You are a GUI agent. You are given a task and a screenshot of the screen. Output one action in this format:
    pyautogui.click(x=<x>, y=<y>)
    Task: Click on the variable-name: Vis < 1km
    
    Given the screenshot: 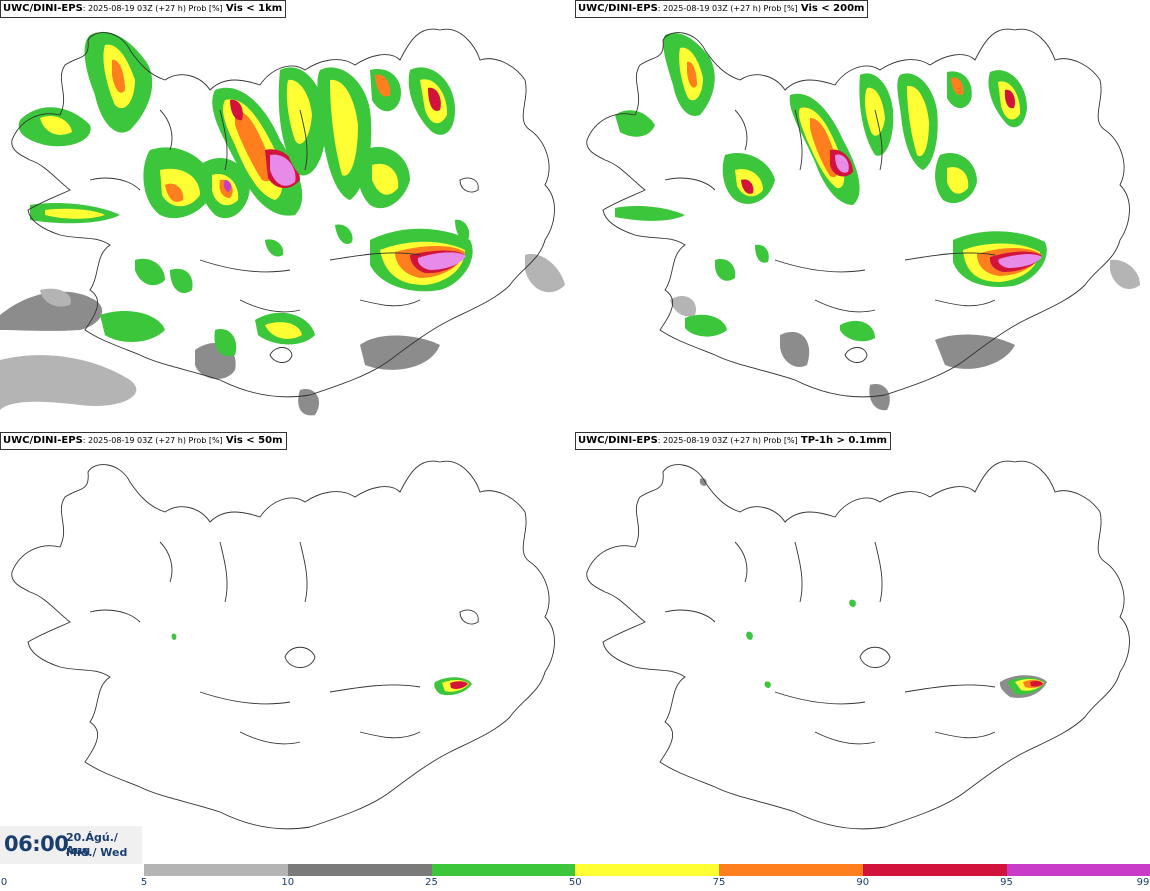 What is the action you would take?
    pyautogui.click(x=254, y=8)
    